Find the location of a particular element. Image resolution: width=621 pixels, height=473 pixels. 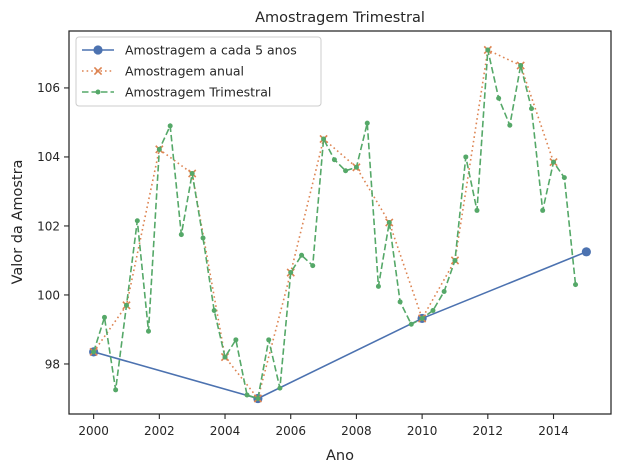

x-axis-label: Ano is located at coordinates (340, 456).